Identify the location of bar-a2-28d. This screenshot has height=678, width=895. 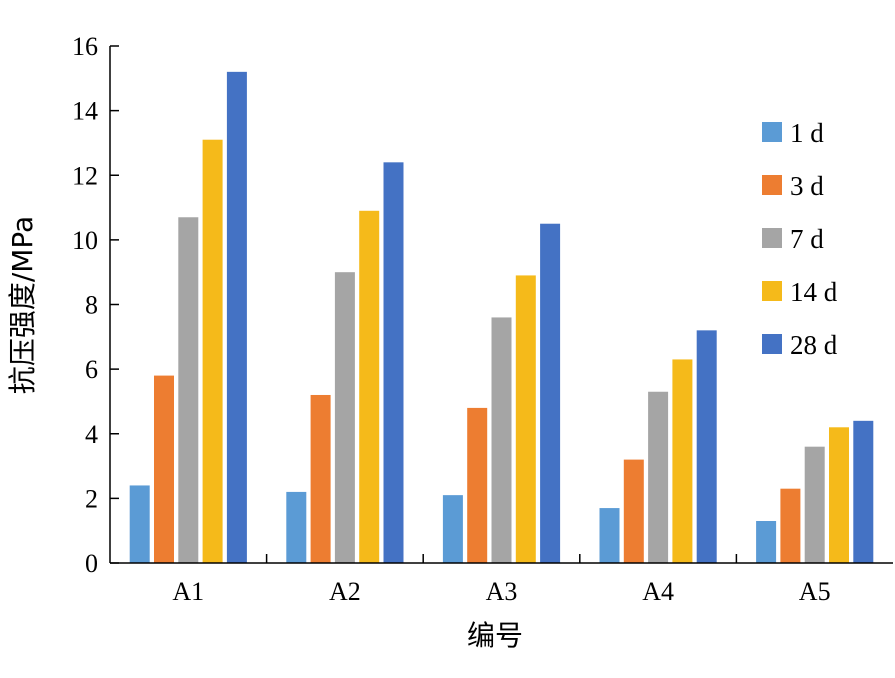
(393, 362).